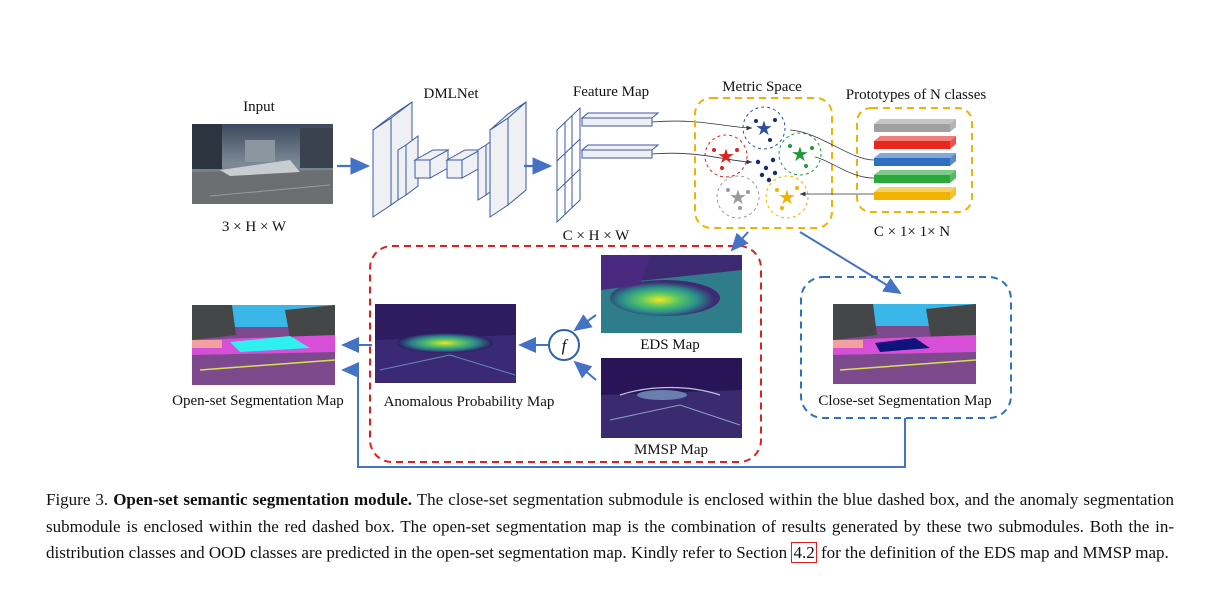 This screenshot has width=1219, height=595. Describe the element at coordinates (670, 345) in the screenshot. I see `eds-label: EDS Map` at that location.